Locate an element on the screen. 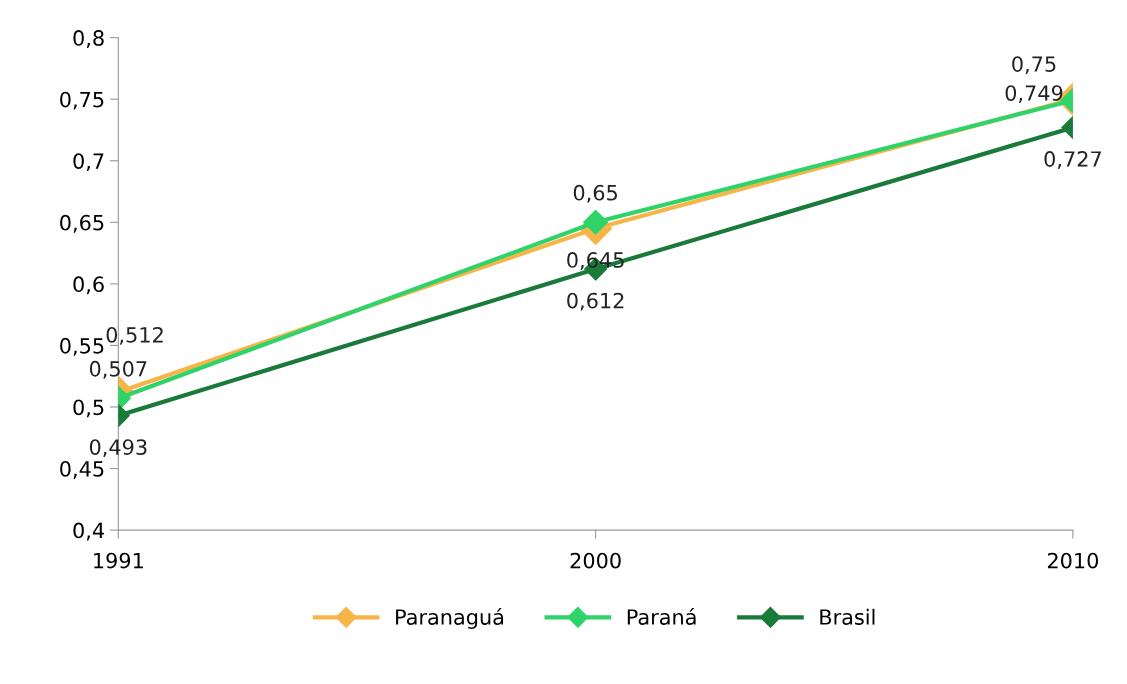 This screenshot has height=684, width=1127. y-tick-label: 0,4 is located at coordinates (88, 531).